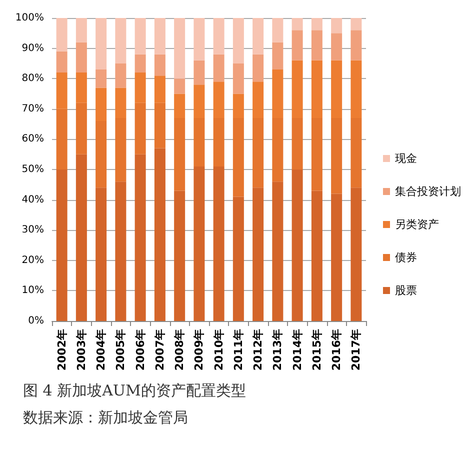 Image resolution: width=468 pixels, height=449 pixels. What do you see at coordinates (297, 350) in the screenshot?
I see `x-tick-label: 2014年` at bounding box center [297, 350].